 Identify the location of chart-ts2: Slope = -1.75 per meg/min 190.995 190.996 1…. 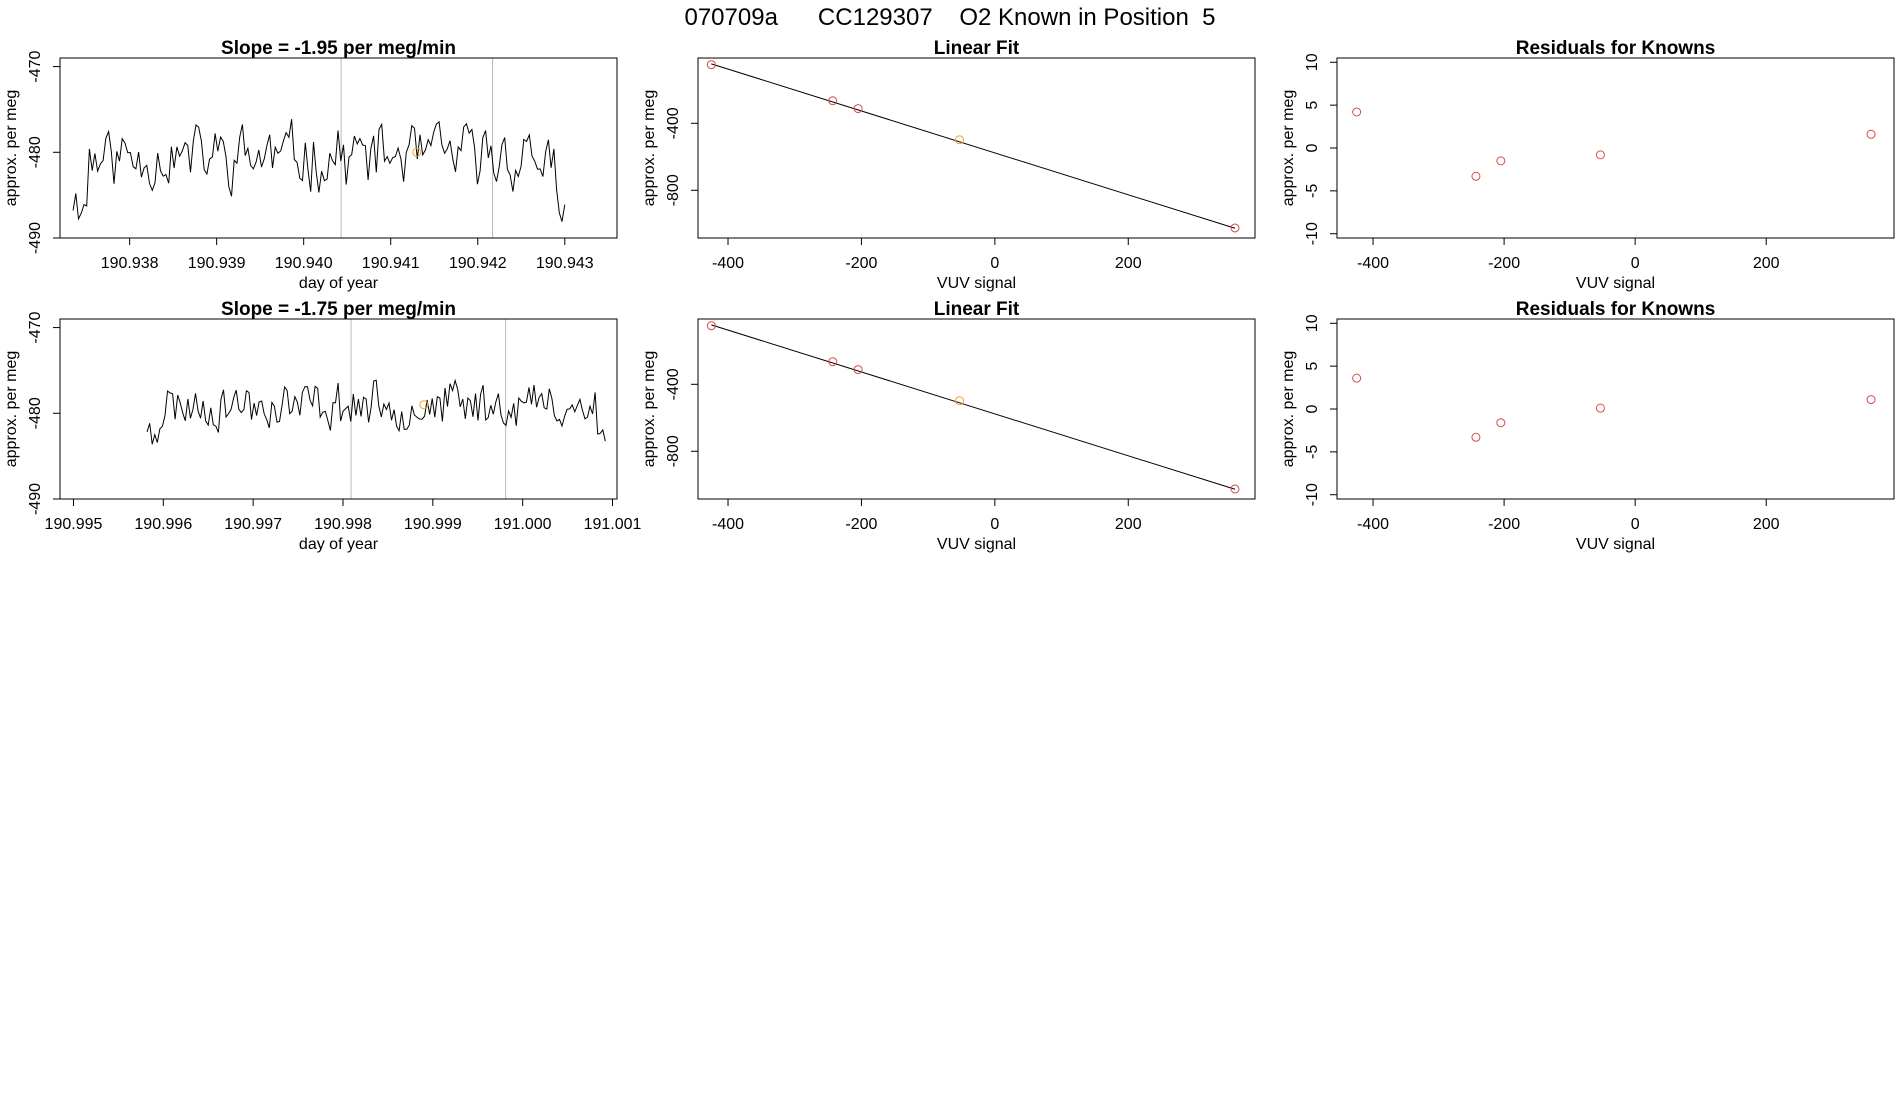
(322, 426).